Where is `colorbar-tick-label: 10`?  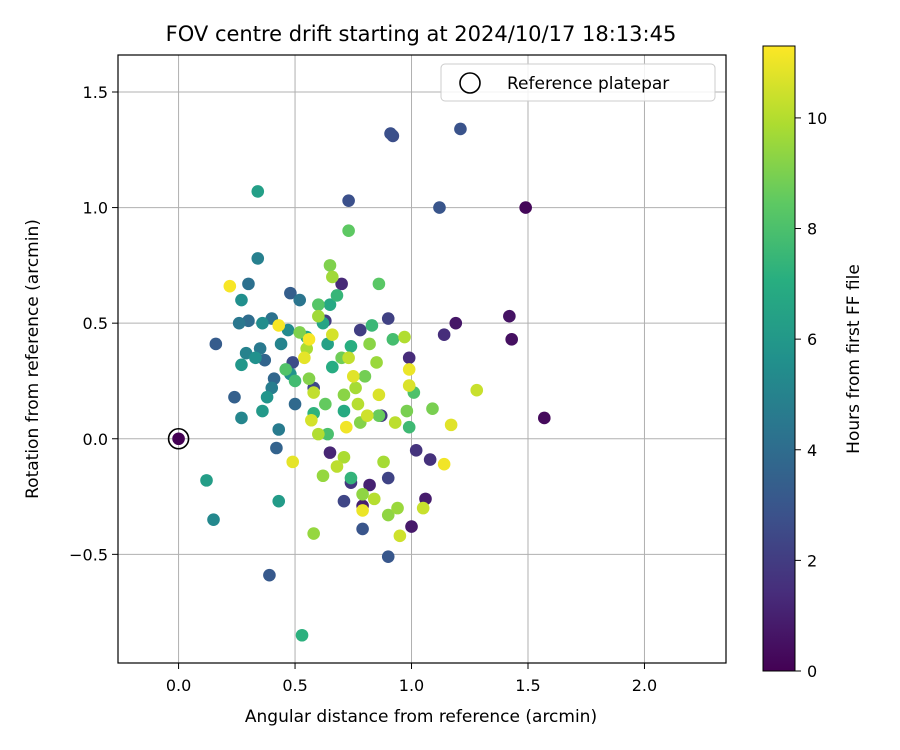 colorbar-tick-label: 10 is located at coordinates (817, 118).